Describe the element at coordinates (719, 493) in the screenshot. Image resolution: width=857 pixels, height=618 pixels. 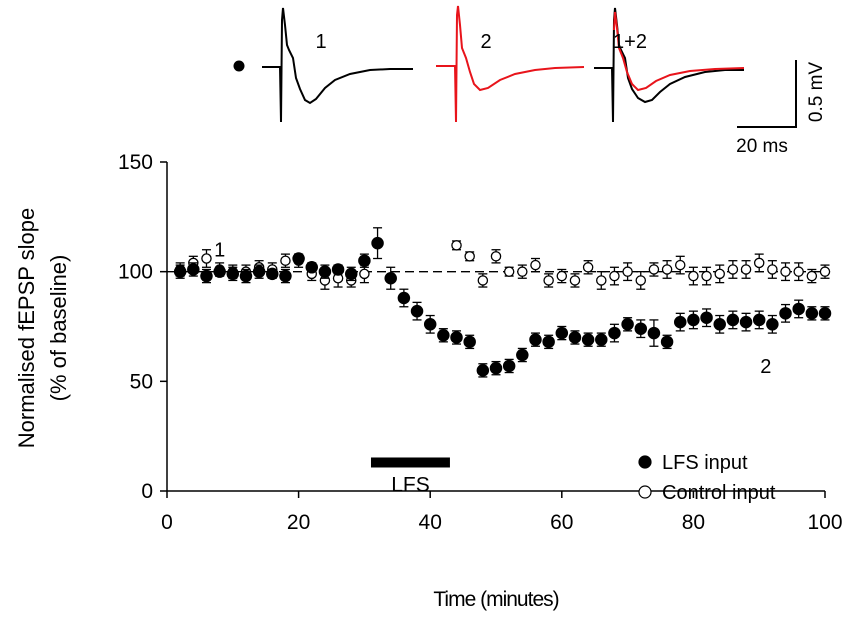
I see `legend-label-control: Control input` at that location.